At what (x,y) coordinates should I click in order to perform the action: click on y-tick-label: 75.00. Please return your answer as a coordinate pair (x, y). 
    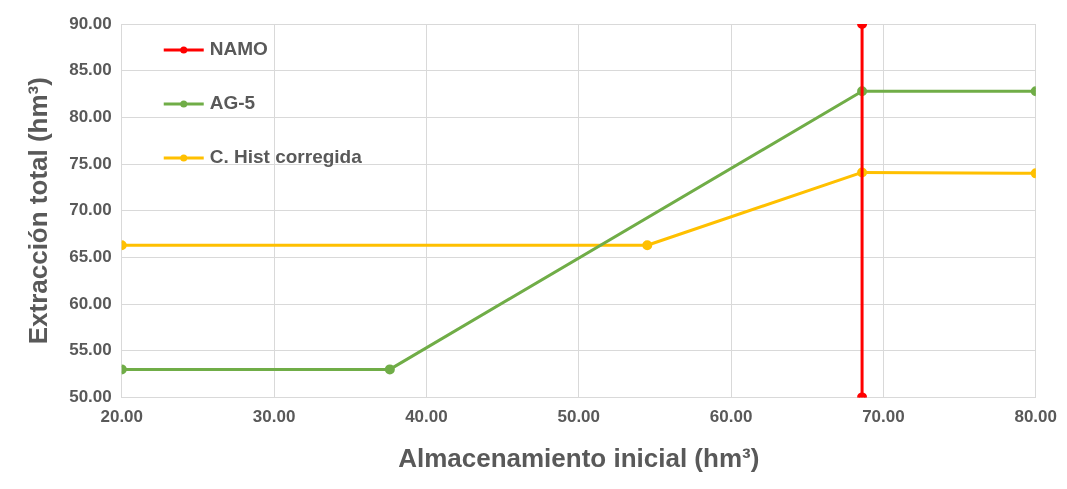
    Looking at the image, I should click on (90, 163).